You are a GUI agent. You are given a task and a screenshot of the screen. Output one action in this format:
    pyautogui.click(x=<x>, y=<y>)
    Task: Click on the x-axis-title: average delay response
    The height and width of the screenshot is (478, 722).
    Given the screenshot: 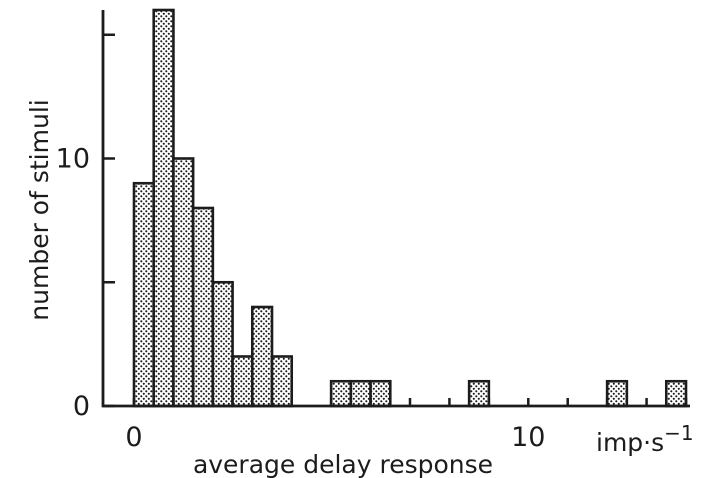 What is the action you would take?
    pyautogui.click(x=343, y=464)
    